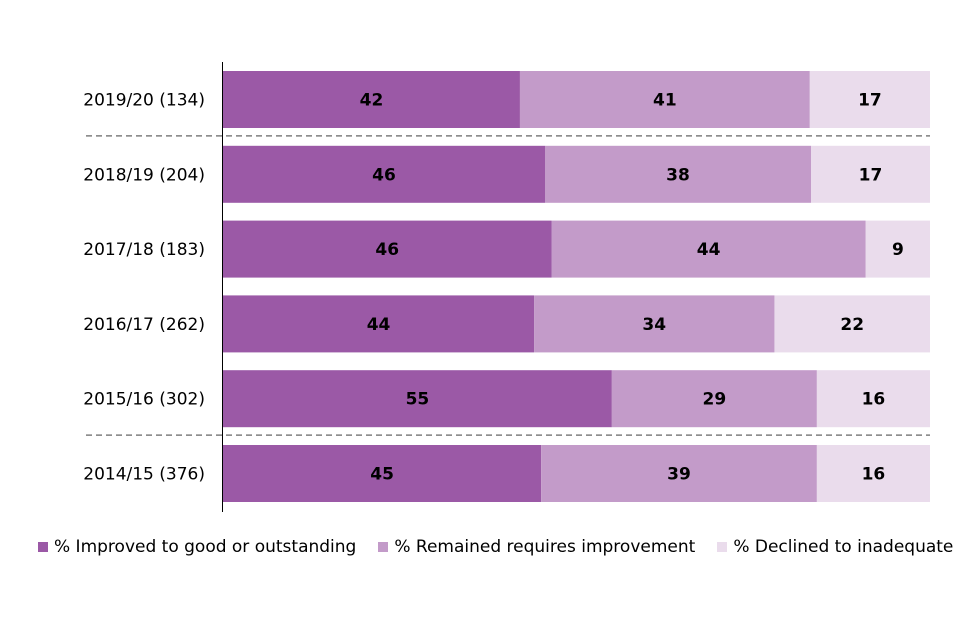 The width and height of the screenshot is (960, 640). What do you see at coordinates (205, 547) in the screenshot?
I see `legend-label: % Improved to good or outstanding` at bounding box center [205, 547].